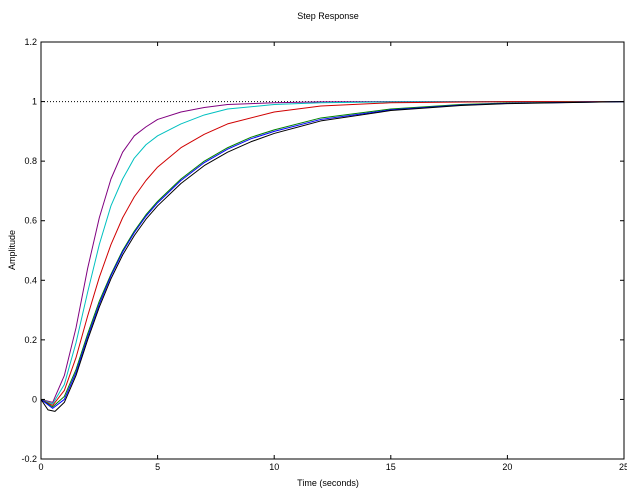 The height and width of the screenshot is (491, 627). I want to click on chart-title: Step Response, so click(328, 16).